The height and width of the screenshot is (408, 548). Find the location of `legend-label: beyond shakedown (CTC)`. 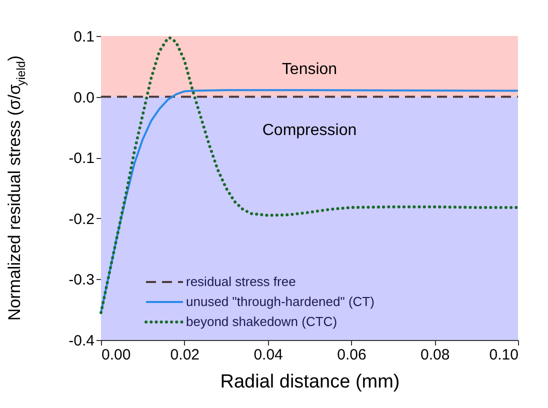

legend-label: beyond shakedown (CTC) is located at coordinates (262, 321).